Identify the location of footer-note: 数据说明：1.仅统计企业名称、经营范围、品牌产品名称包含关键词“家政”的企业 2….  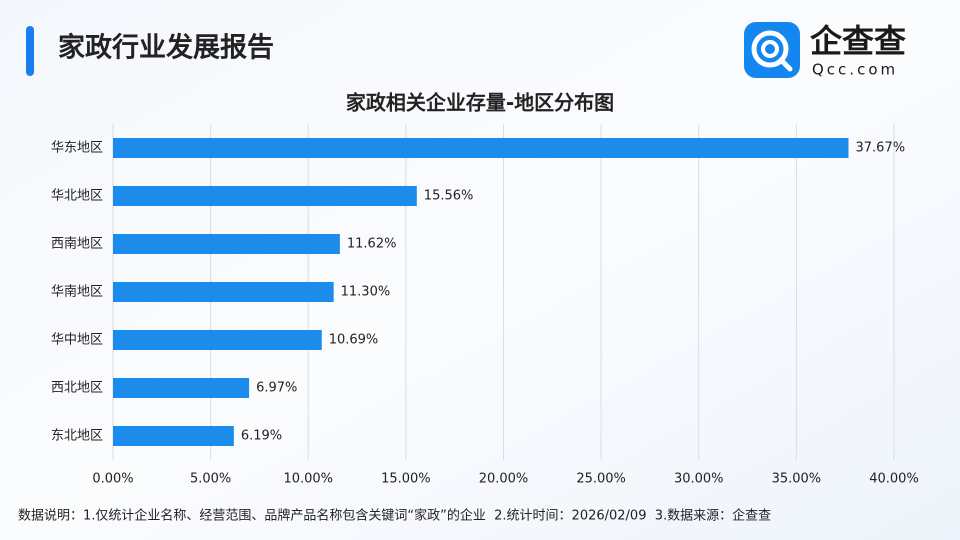
(394, 516).